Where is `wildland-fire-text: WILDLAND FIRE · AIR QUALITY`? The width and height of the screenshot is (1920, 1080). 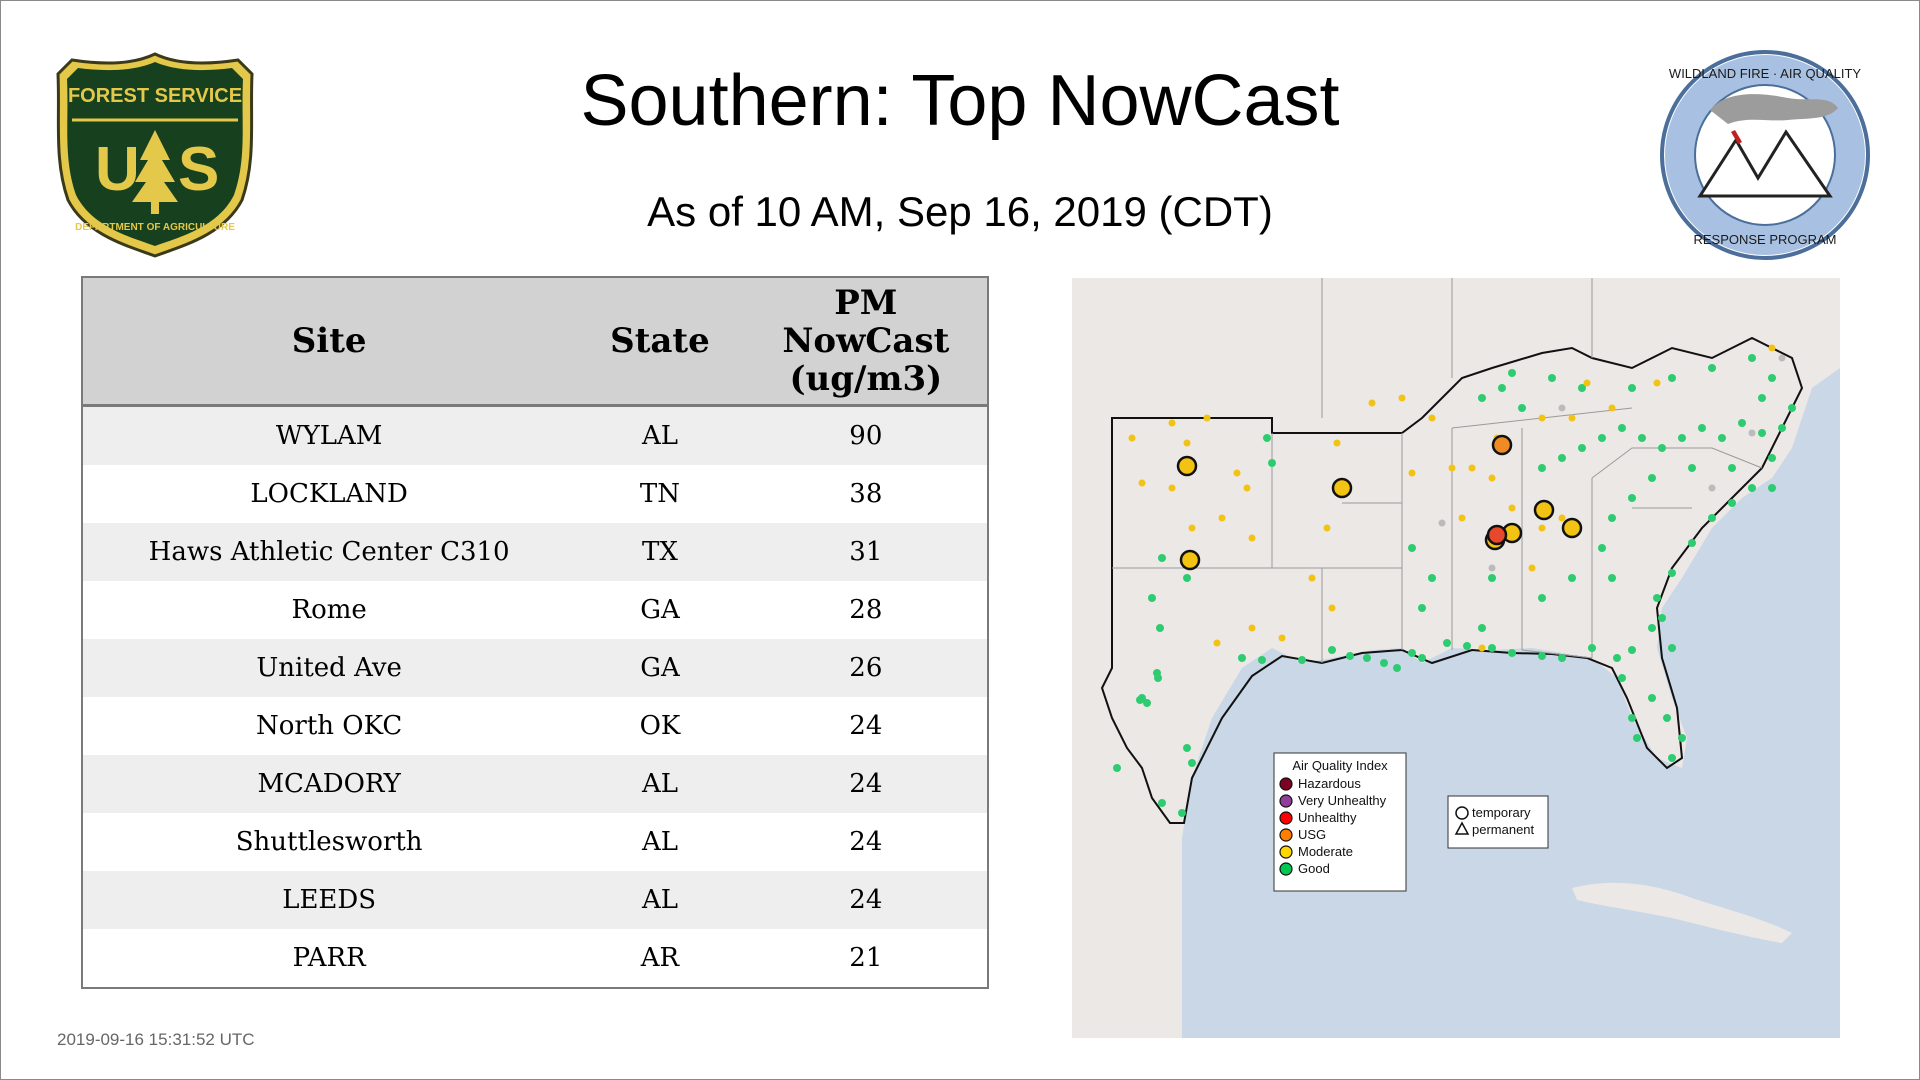 wildland-fire-text: WILDLAND FIRE · AIR QUALITY is located at coordinates (1765, 73).